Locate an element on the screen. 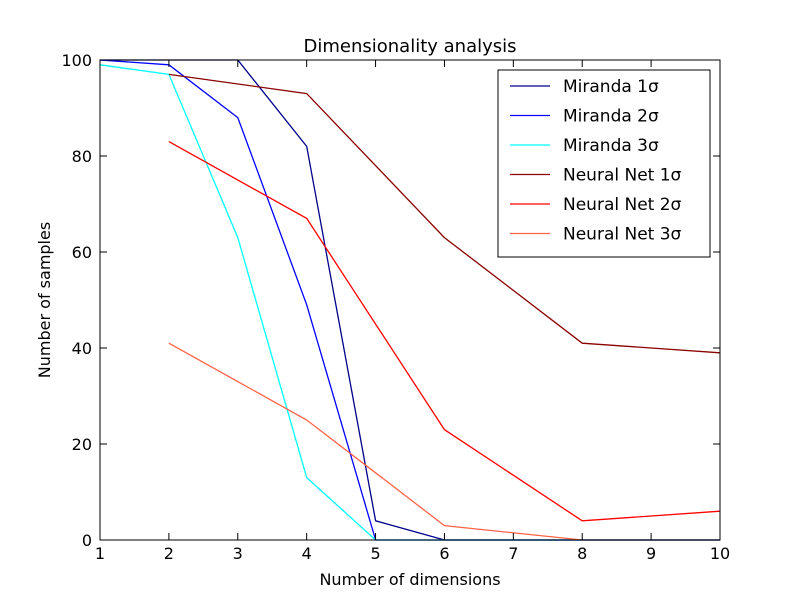  x-tick-label: 7 is located at coordinates (513, 553).